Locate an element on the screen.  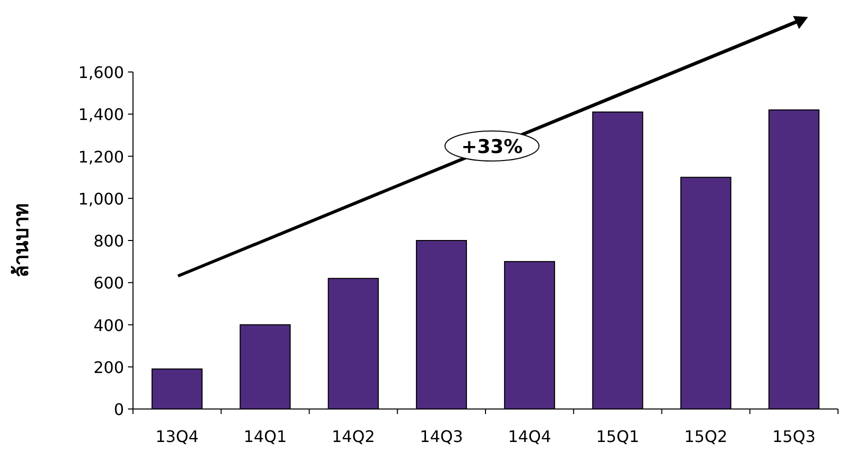
y-tick-label: 1,600 is located at coordinates (101, 72).